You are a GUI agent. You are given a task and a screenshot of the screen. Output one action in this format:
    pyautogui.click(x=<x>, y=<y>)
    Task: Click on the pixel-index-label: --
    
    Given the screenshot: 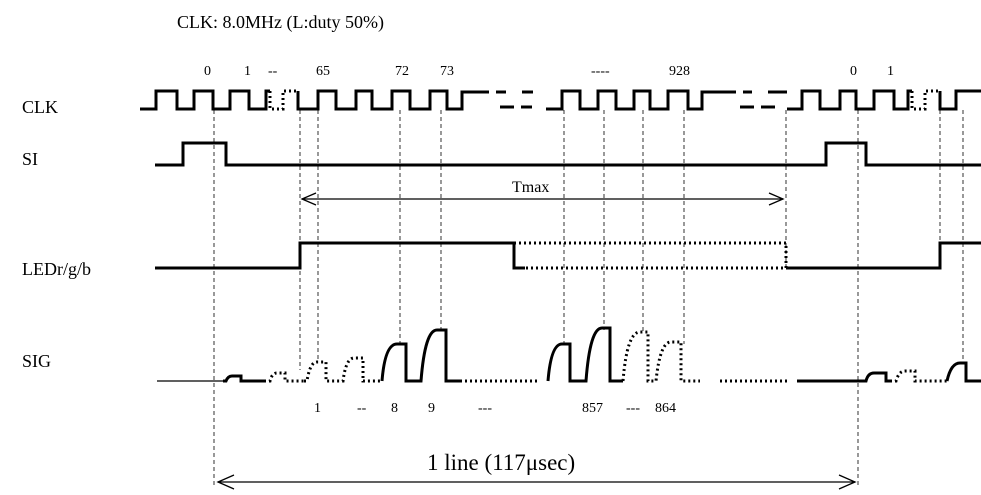 What is the action you would take?
    pyautogui.click(x=362, y=408)
    